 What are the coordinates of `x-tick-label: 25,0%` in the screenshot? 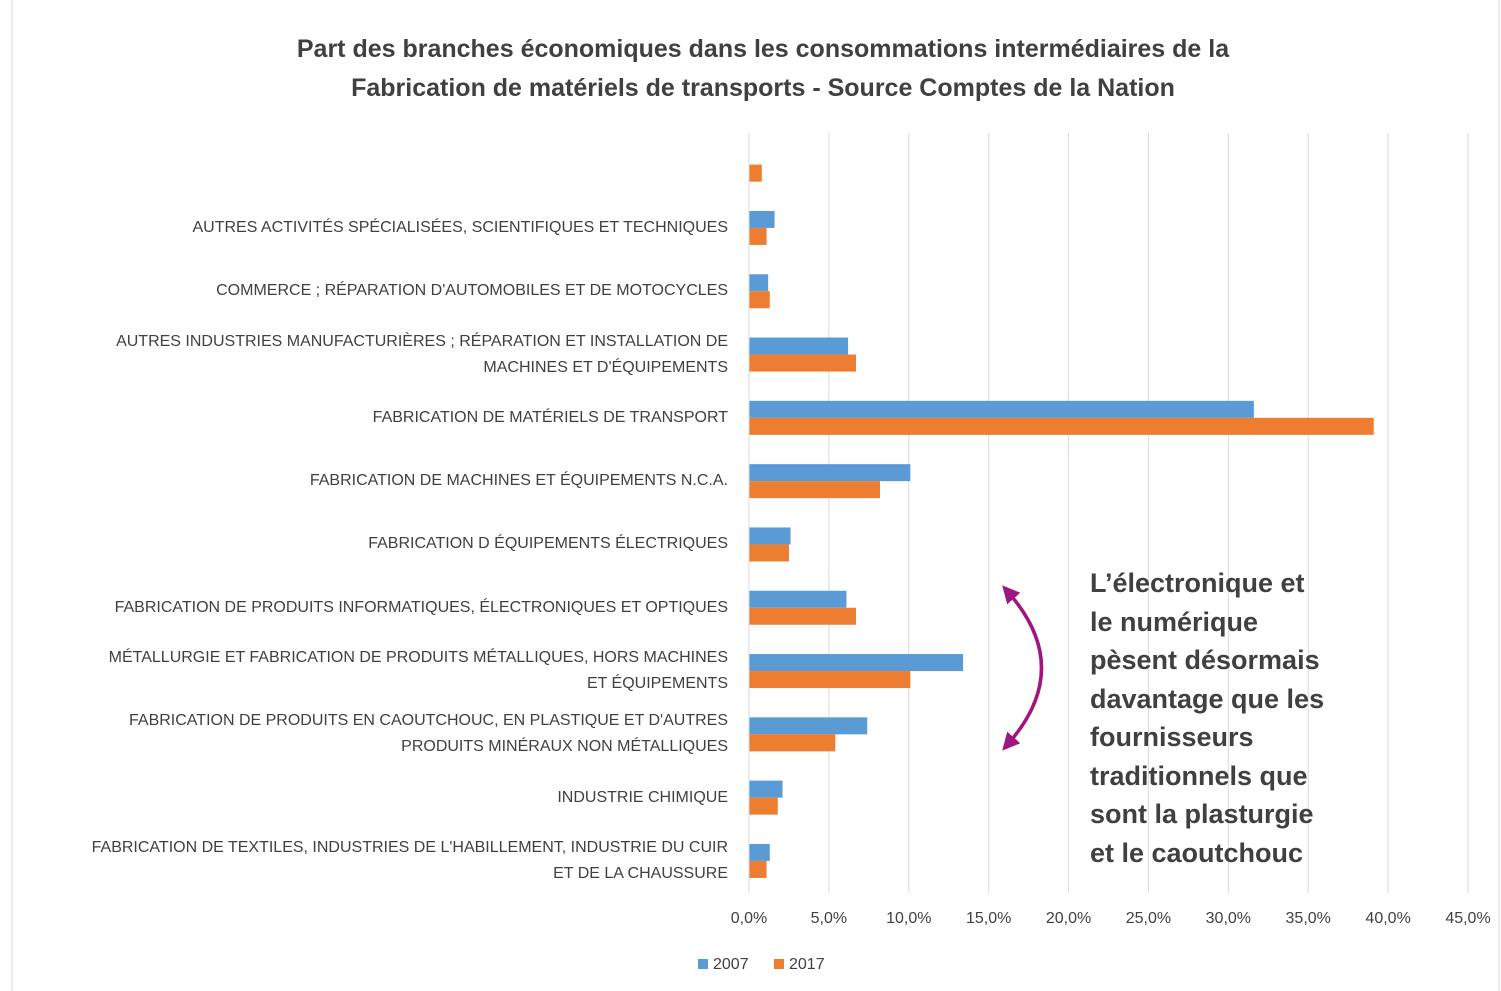 It's located at (1148, 918).